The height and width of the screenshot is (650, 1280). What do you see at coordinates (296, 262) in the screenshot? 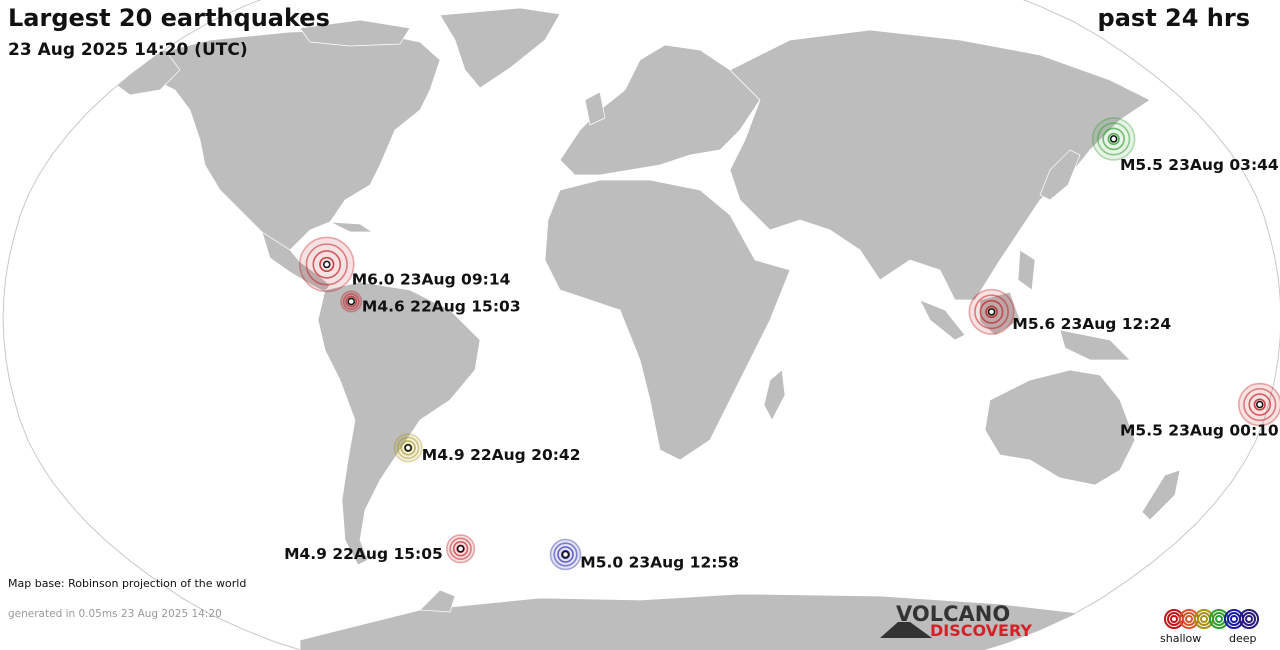
I see `land-central-america` at bounding box center [296, 262].